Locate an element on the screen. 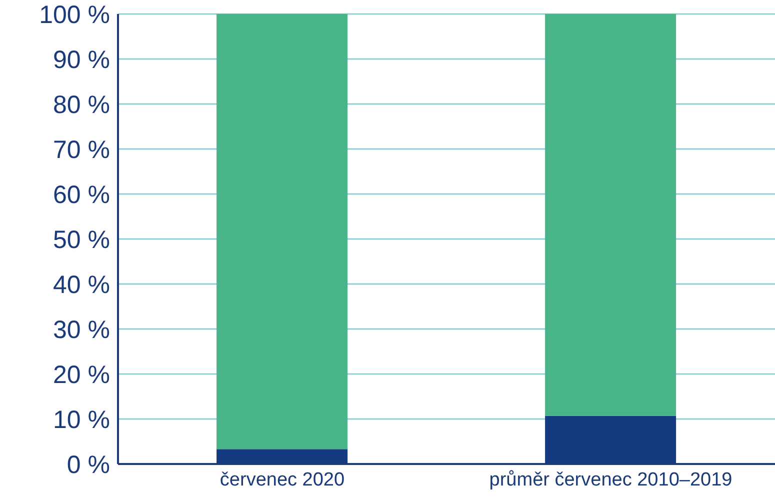 The image size is (775, 504). y-tick-label: 70 % is located at coordinates (81, 150).